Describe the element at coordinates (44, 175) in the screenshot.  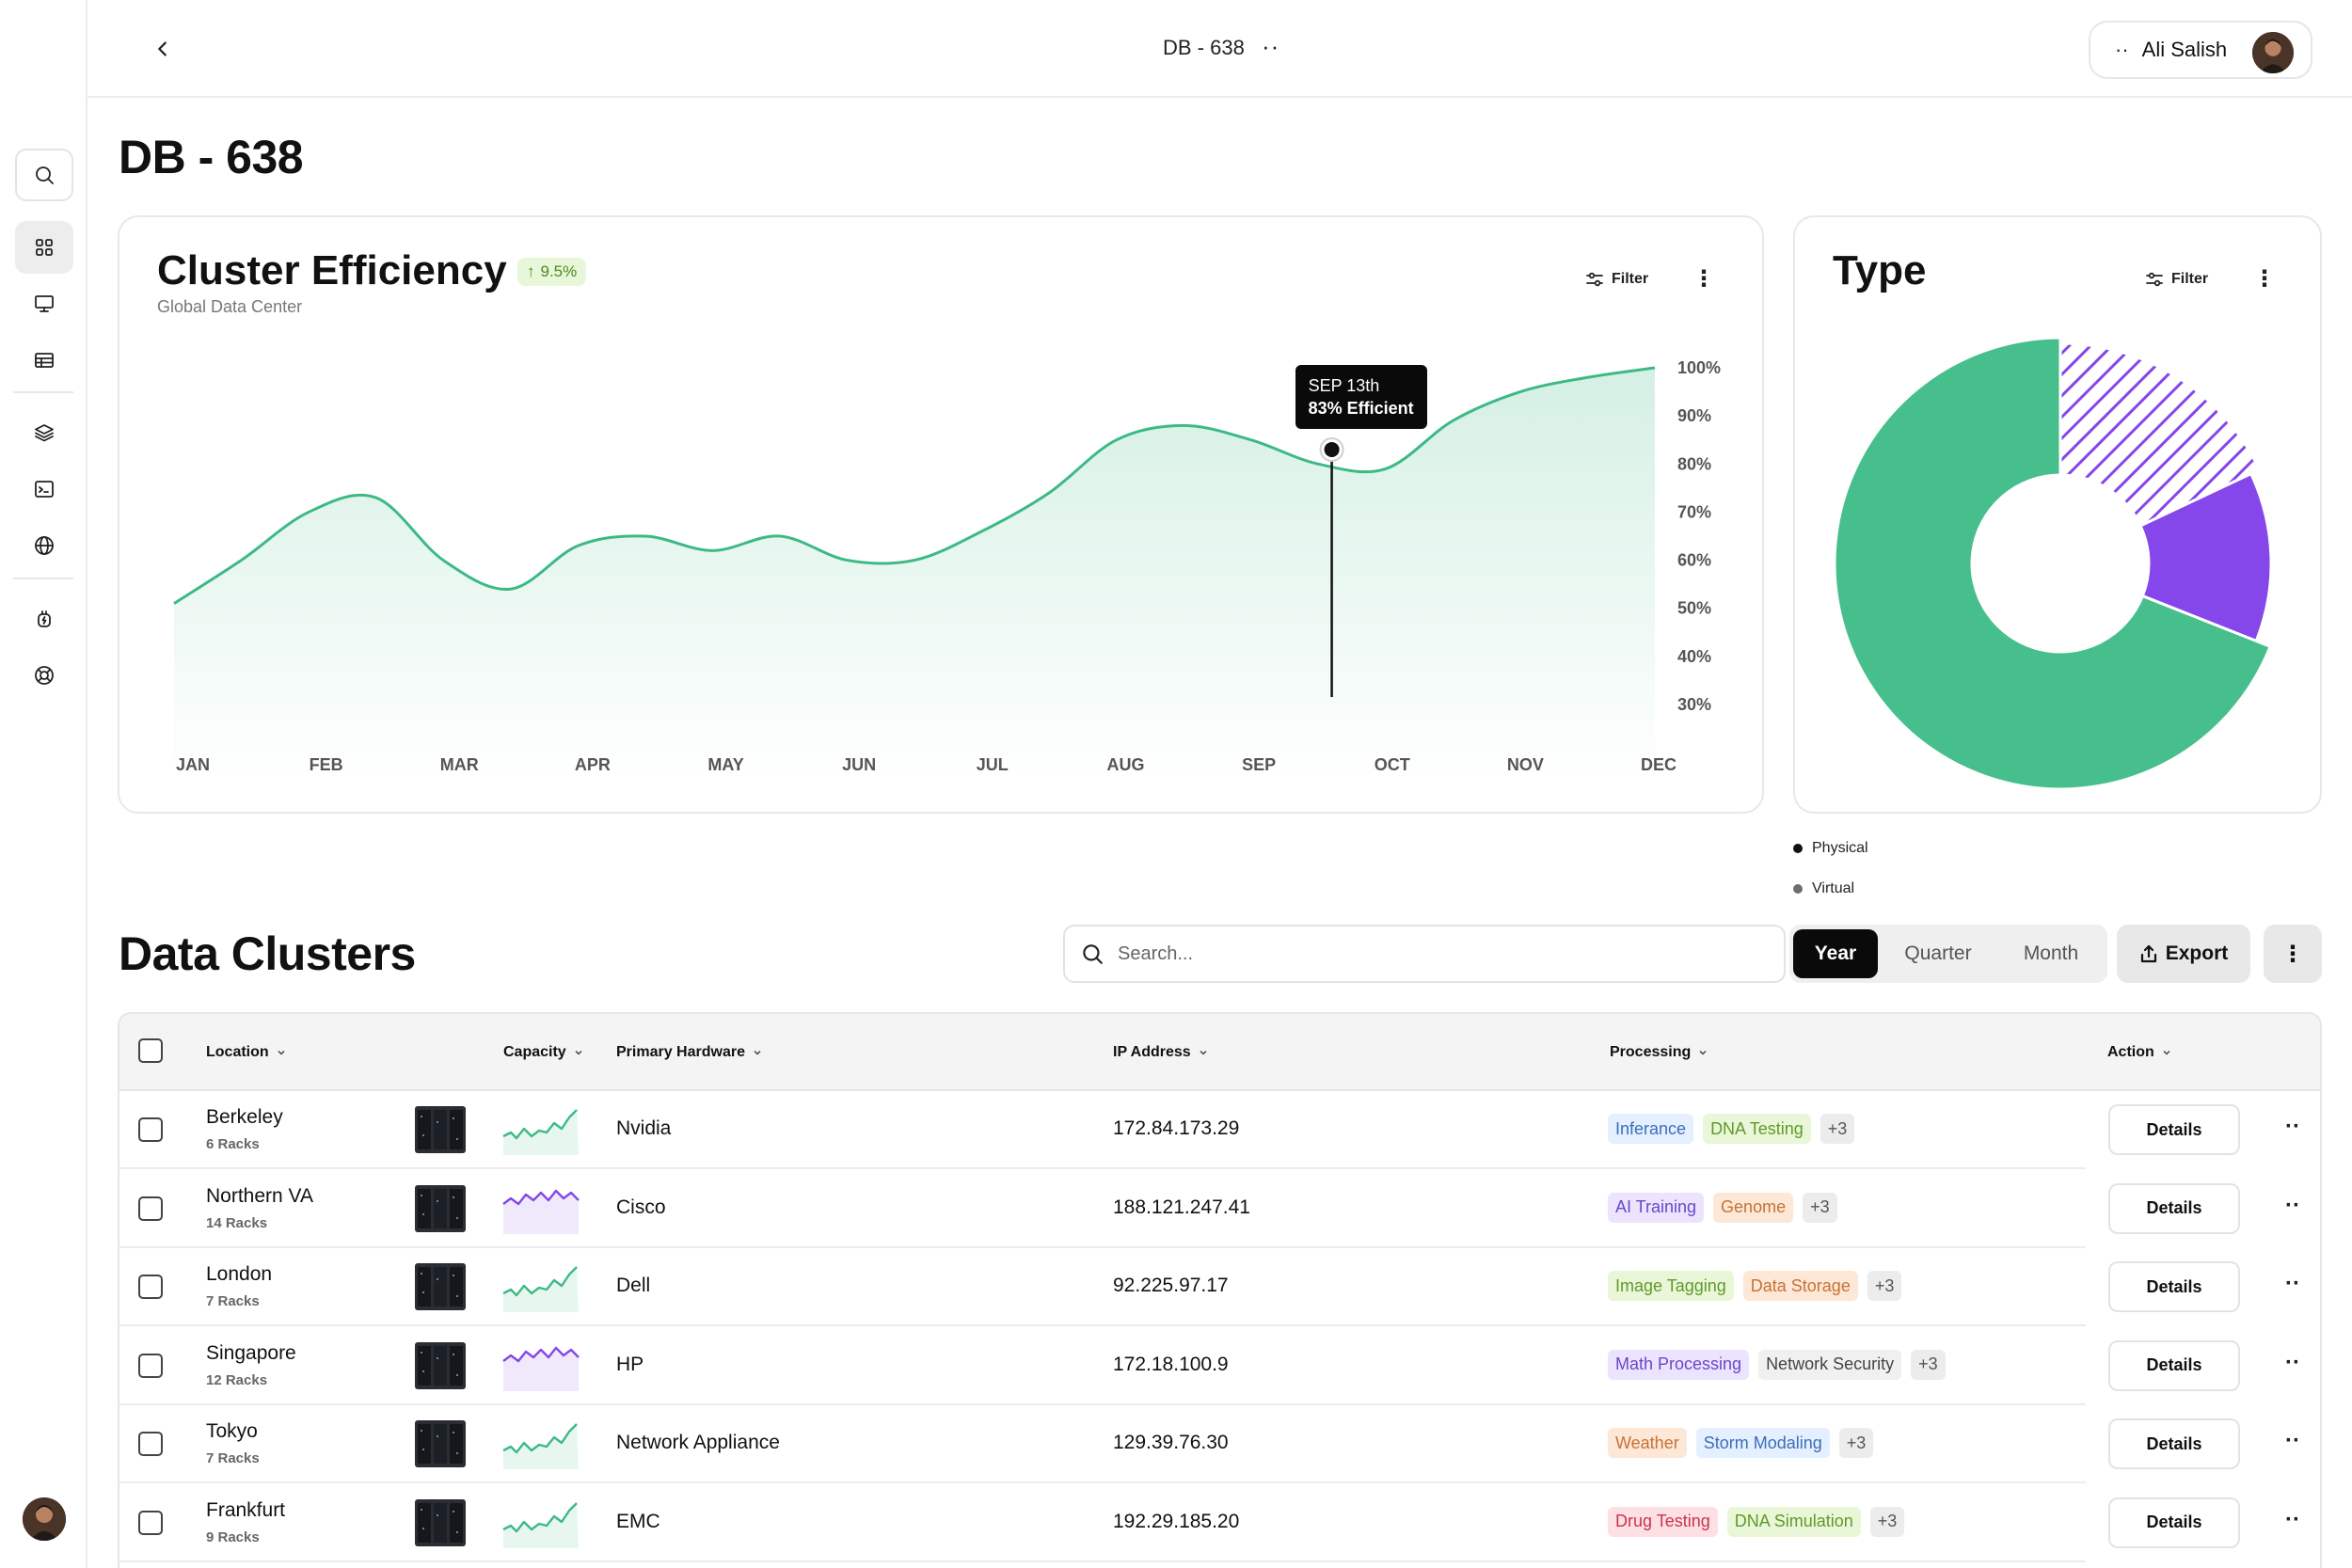
I see `search-icon` at that location.